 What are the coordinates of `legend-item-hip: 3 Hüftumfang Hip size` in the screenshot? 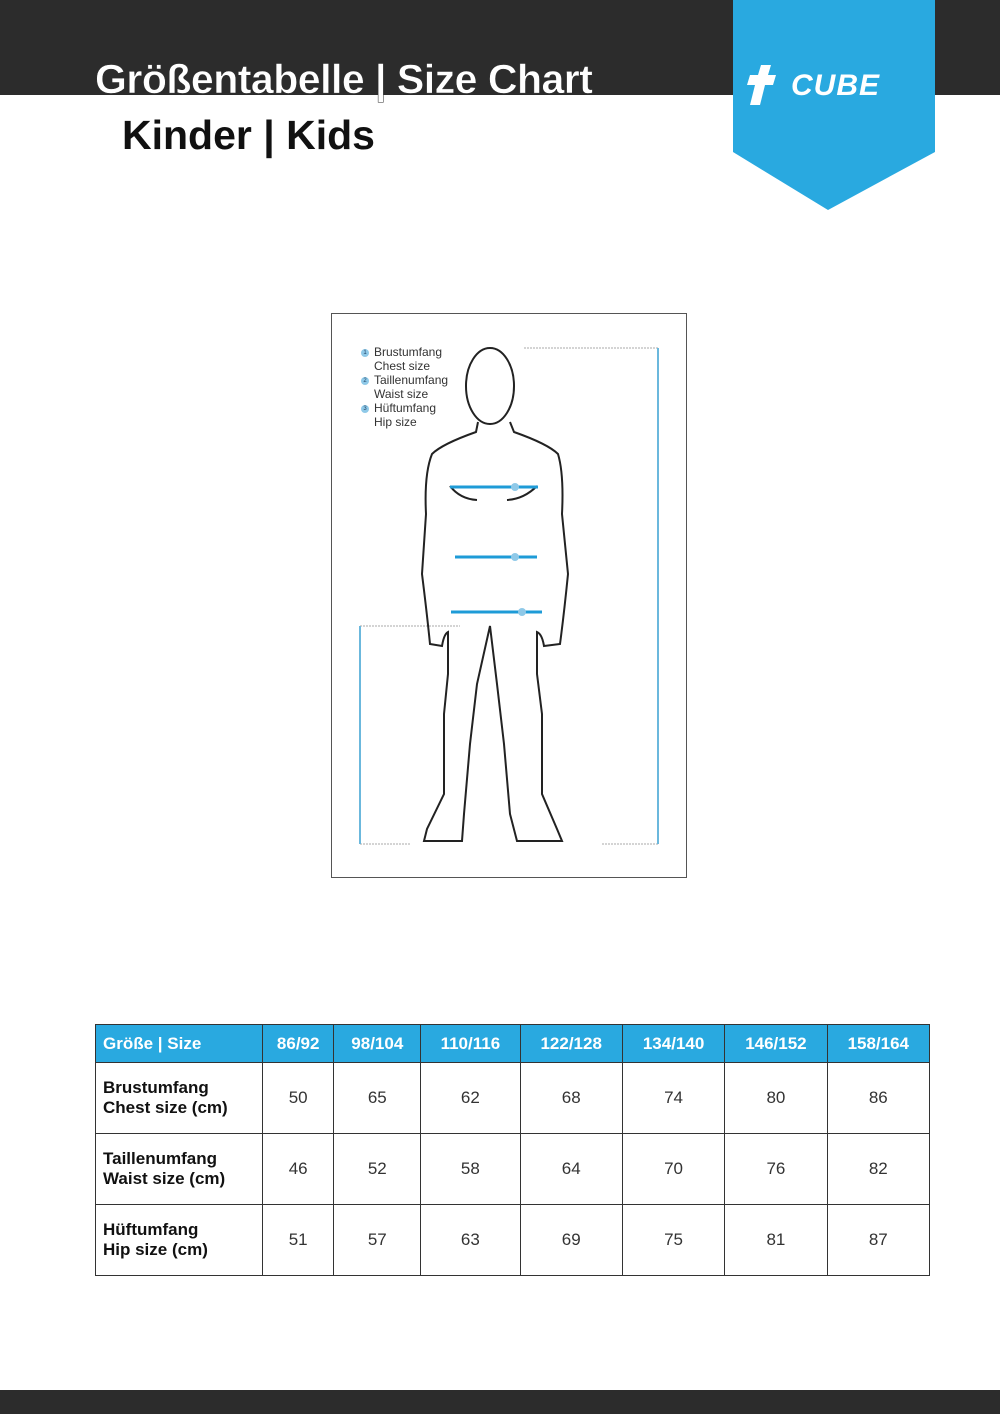 It's located at (404, 415).